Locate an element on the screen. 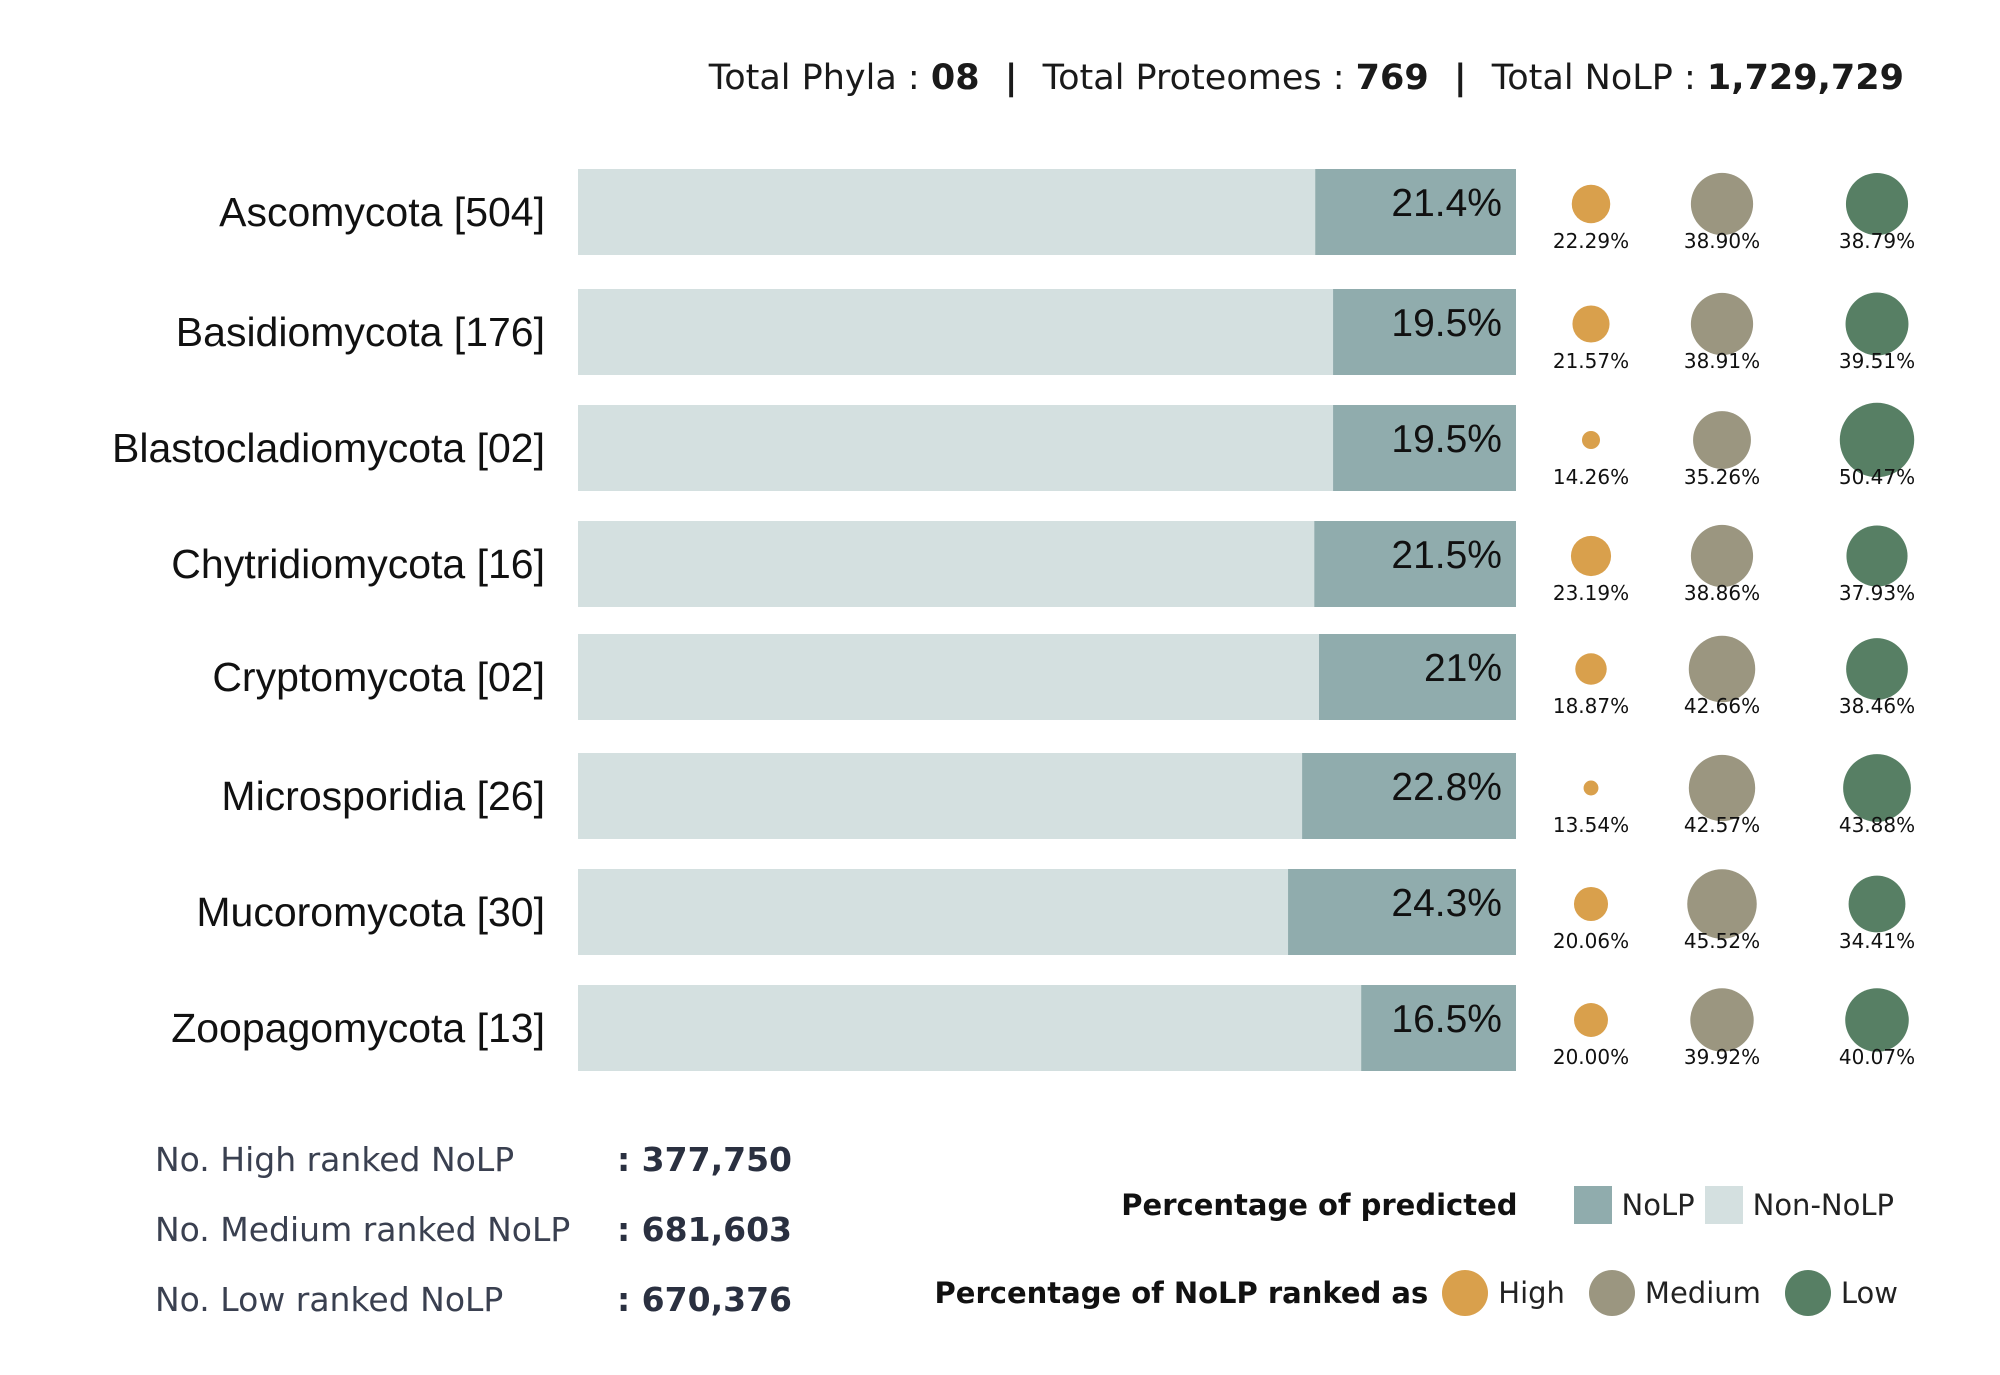 The image size is (2000, 1375). category-label: Blastocladiomycota [02] is located at coordinates (328, 448).